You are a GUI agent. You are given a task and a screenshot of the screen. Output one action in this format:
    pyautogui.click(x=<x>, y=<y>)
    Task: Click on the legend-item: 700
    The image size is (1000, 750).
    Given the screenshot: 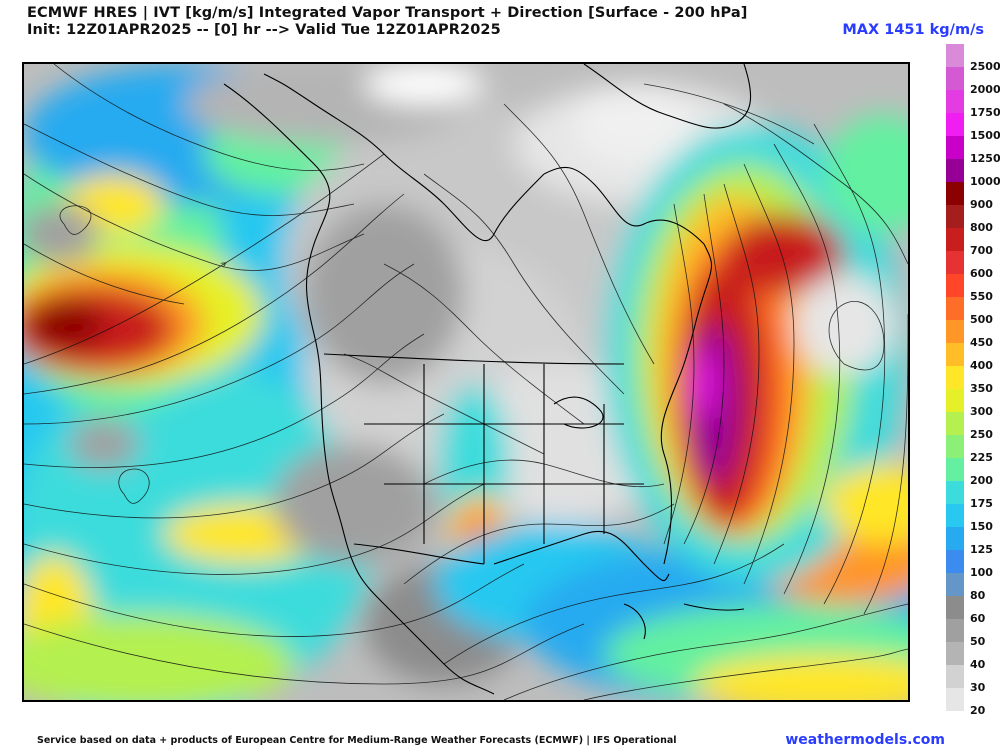 What is the action you would take?
    pyautogui.click(x=972, y=242)
    